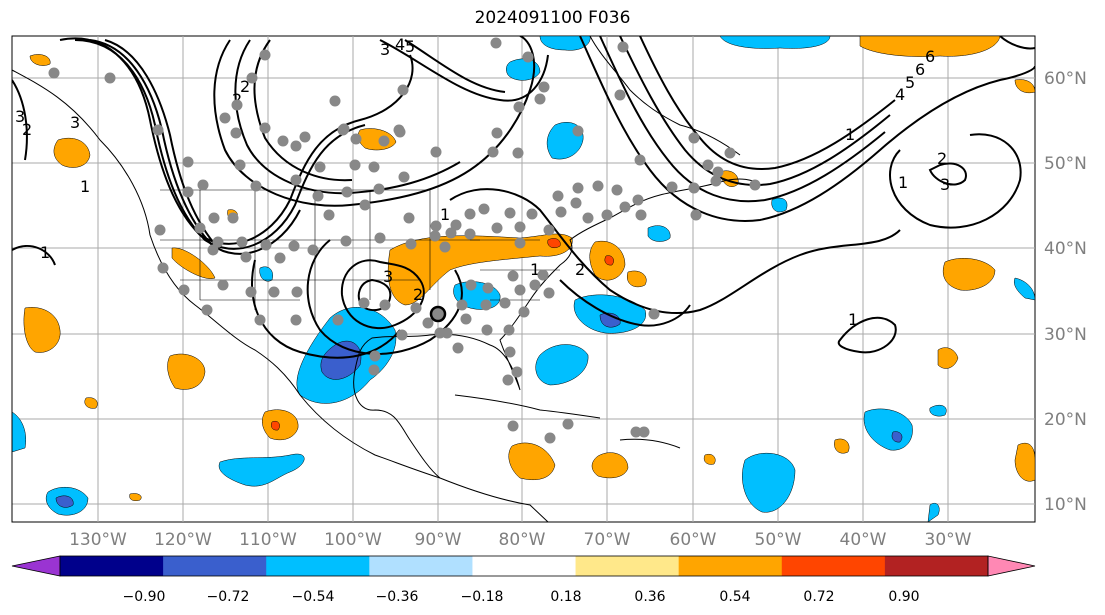  I want to click on contour-label: 6, so click(930, 56).